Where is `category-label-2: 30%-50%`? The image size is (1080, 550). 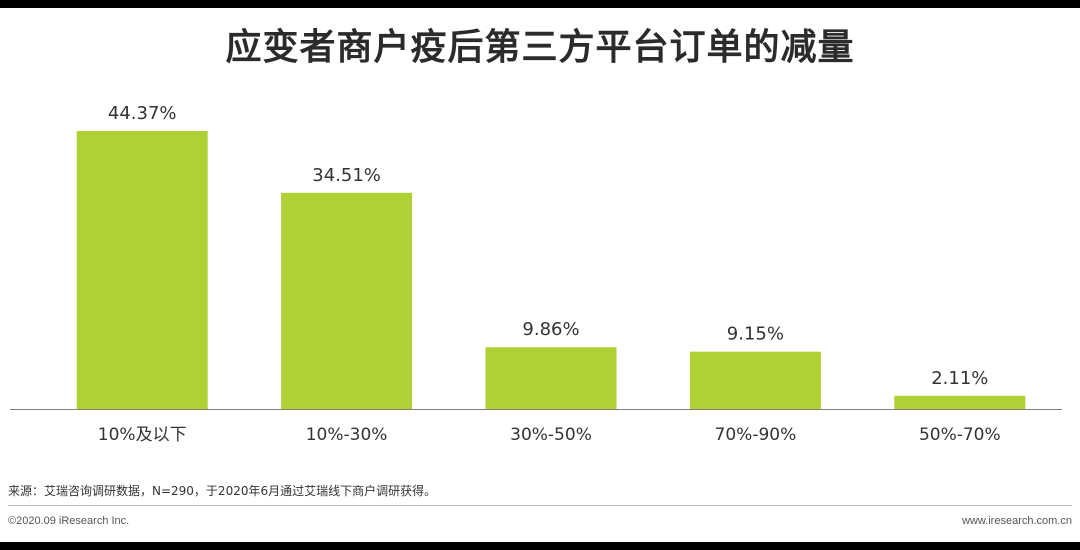 category-label-2: 30%-50% is located at coordinates (551, 435).